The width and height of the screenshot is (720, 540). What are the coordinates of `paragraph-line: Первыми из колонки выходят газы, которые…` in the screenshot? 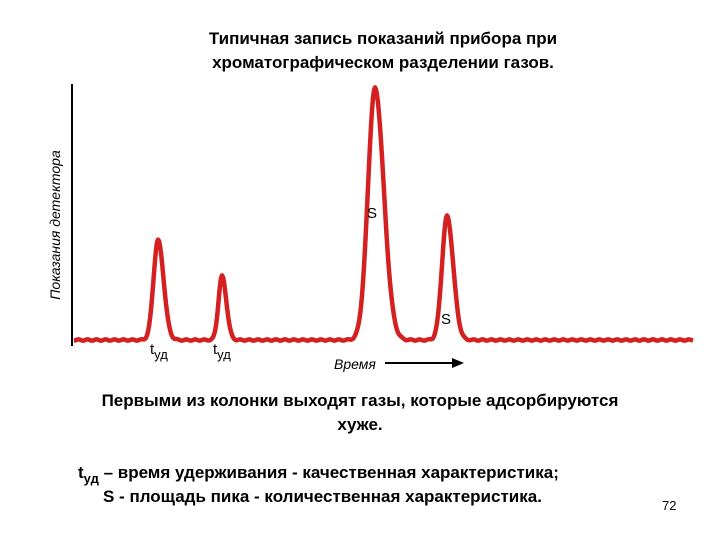 It's located at (360, 400).